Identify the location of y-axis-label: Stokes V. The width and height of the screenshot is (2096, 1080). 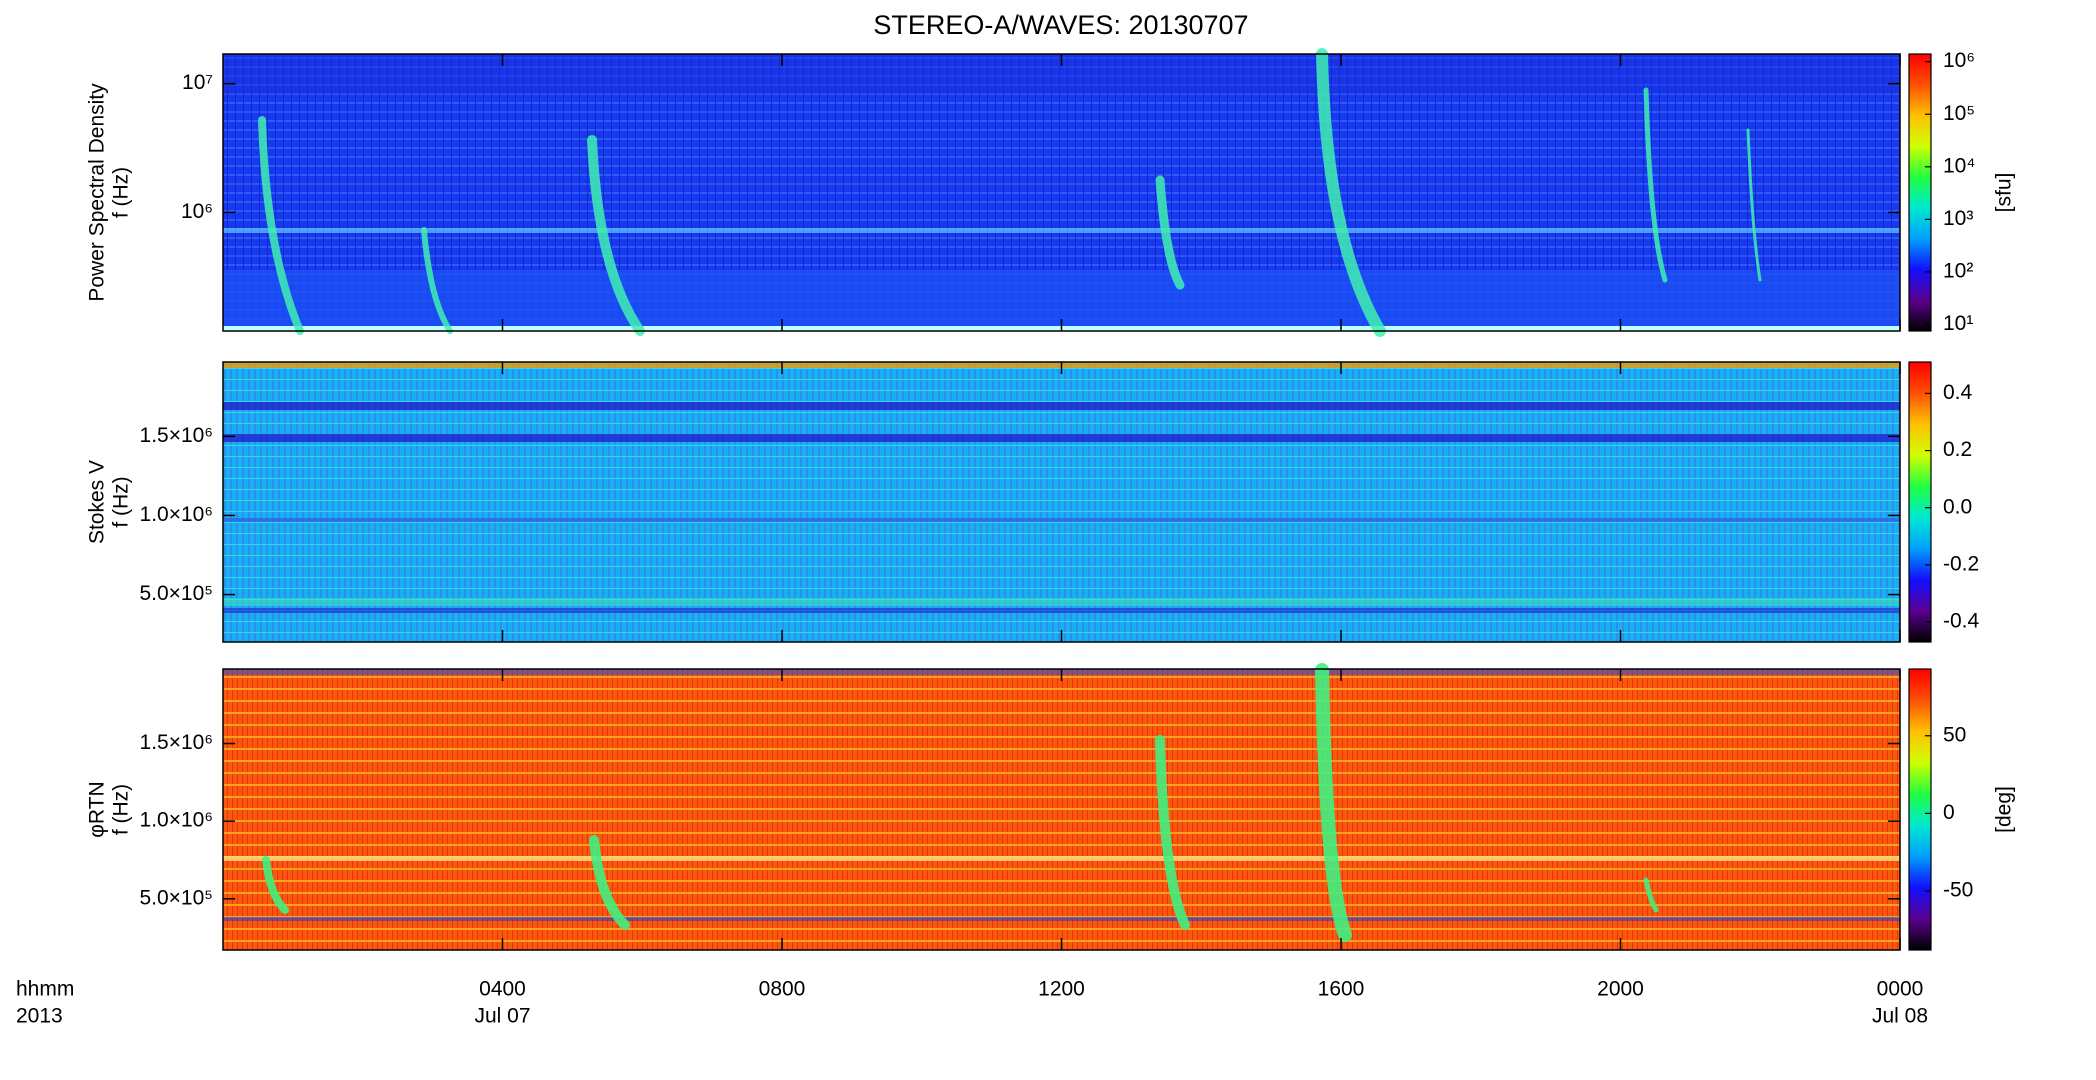
(97, 502).